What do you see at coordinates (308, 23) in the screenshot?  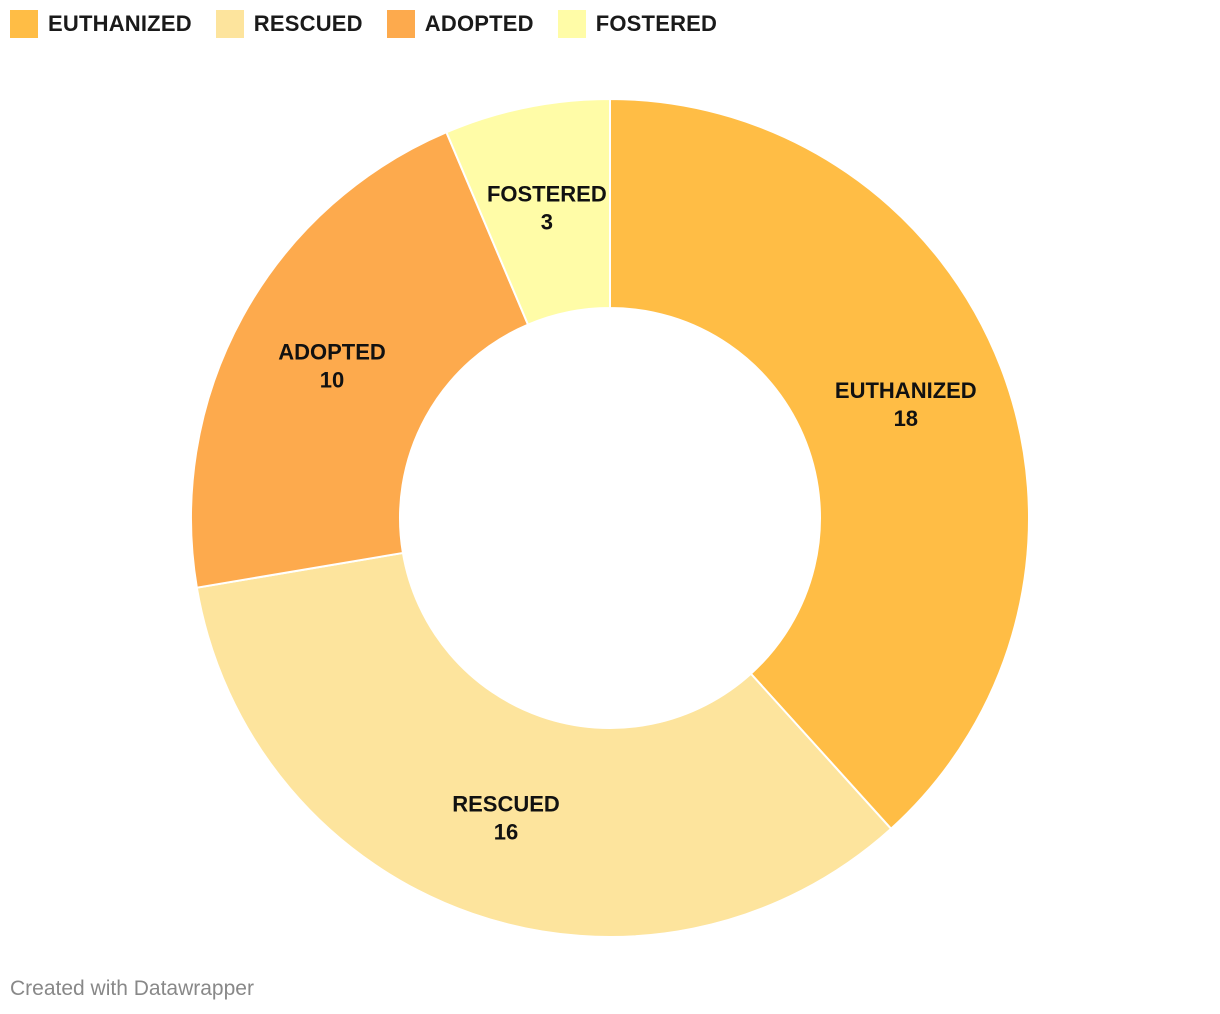 I see `legend-label-rescued: RESCUED` at bounding box center [308, 23].